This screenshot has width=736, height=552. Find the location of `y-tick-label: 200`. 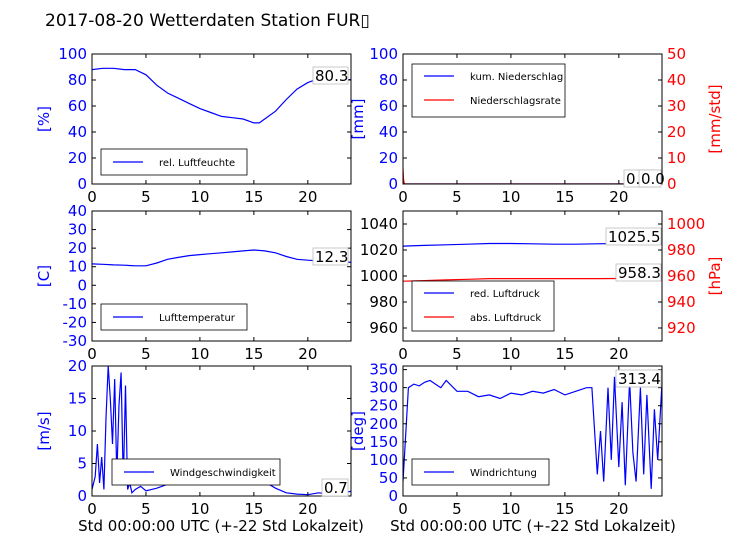

y-tick-label: 200 is located at coordinates (383, 424).